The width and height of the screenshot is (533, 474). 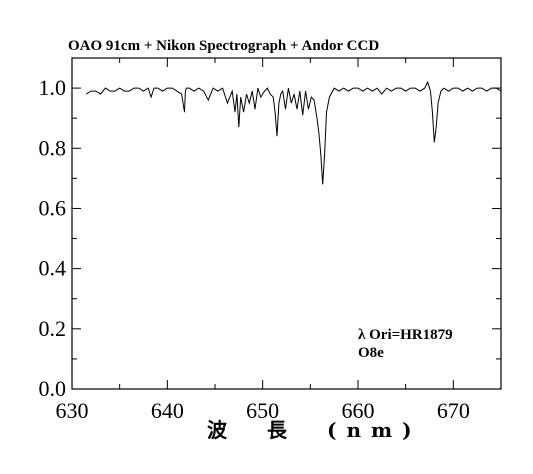 What do you see at coordinates (72, 410) in the screenshot?
I see `x-tick-label: 630` at bounding box center [72, 410].